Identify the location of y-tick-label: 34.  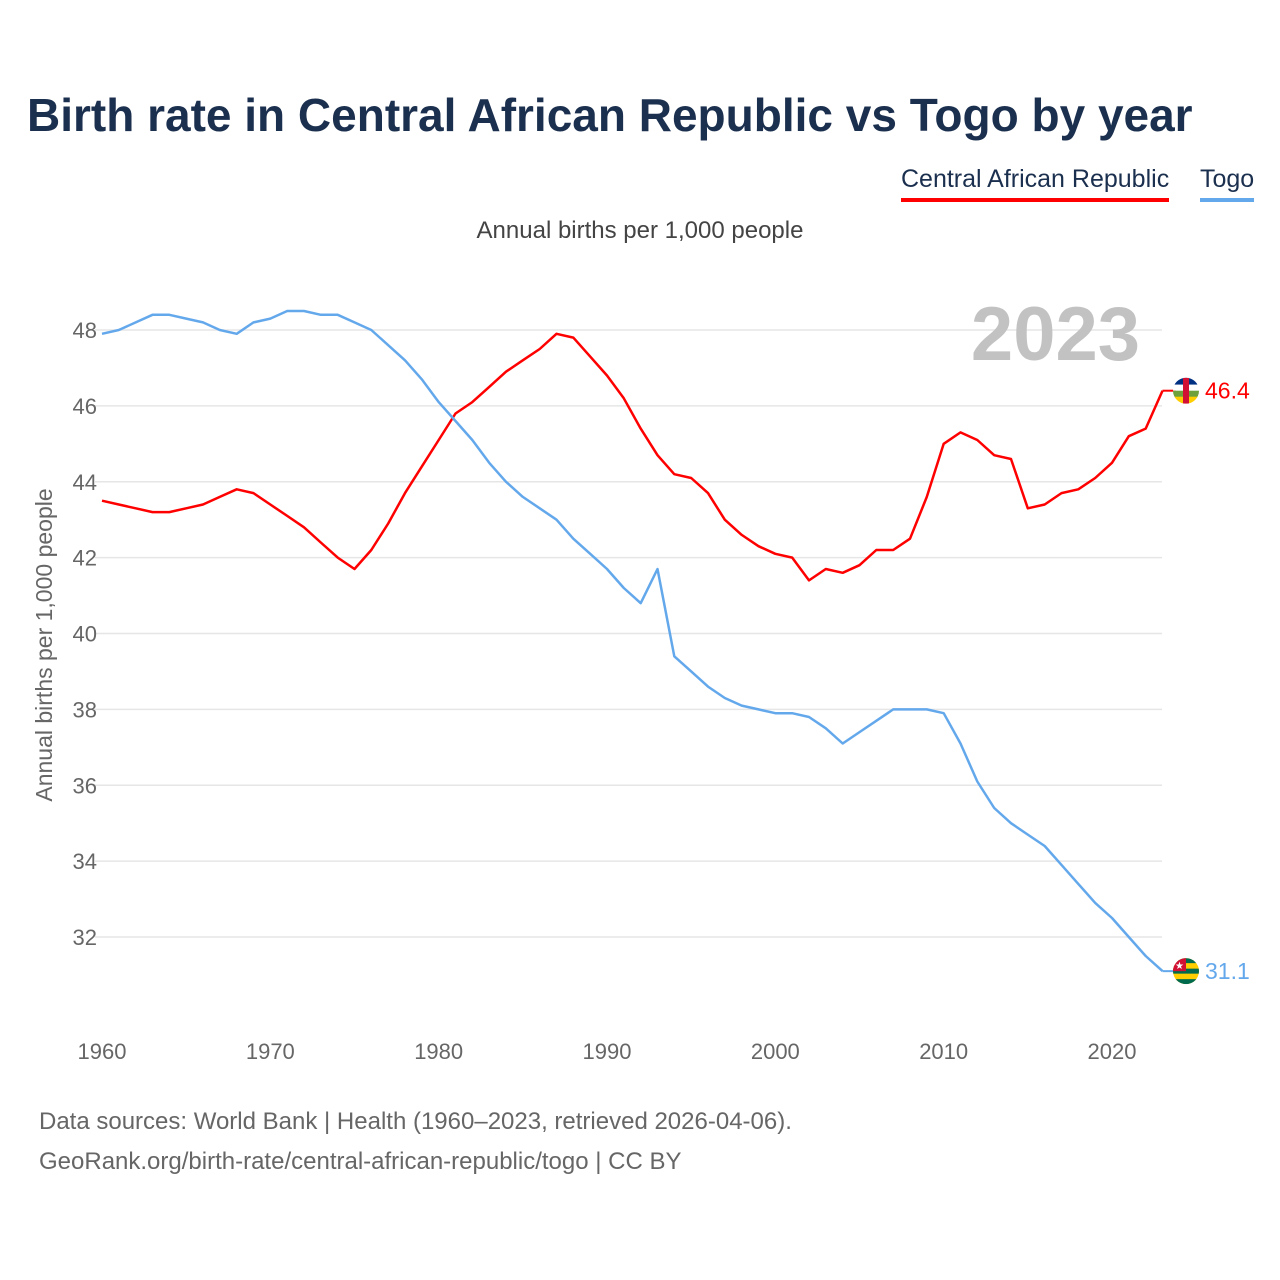
(85, 861).